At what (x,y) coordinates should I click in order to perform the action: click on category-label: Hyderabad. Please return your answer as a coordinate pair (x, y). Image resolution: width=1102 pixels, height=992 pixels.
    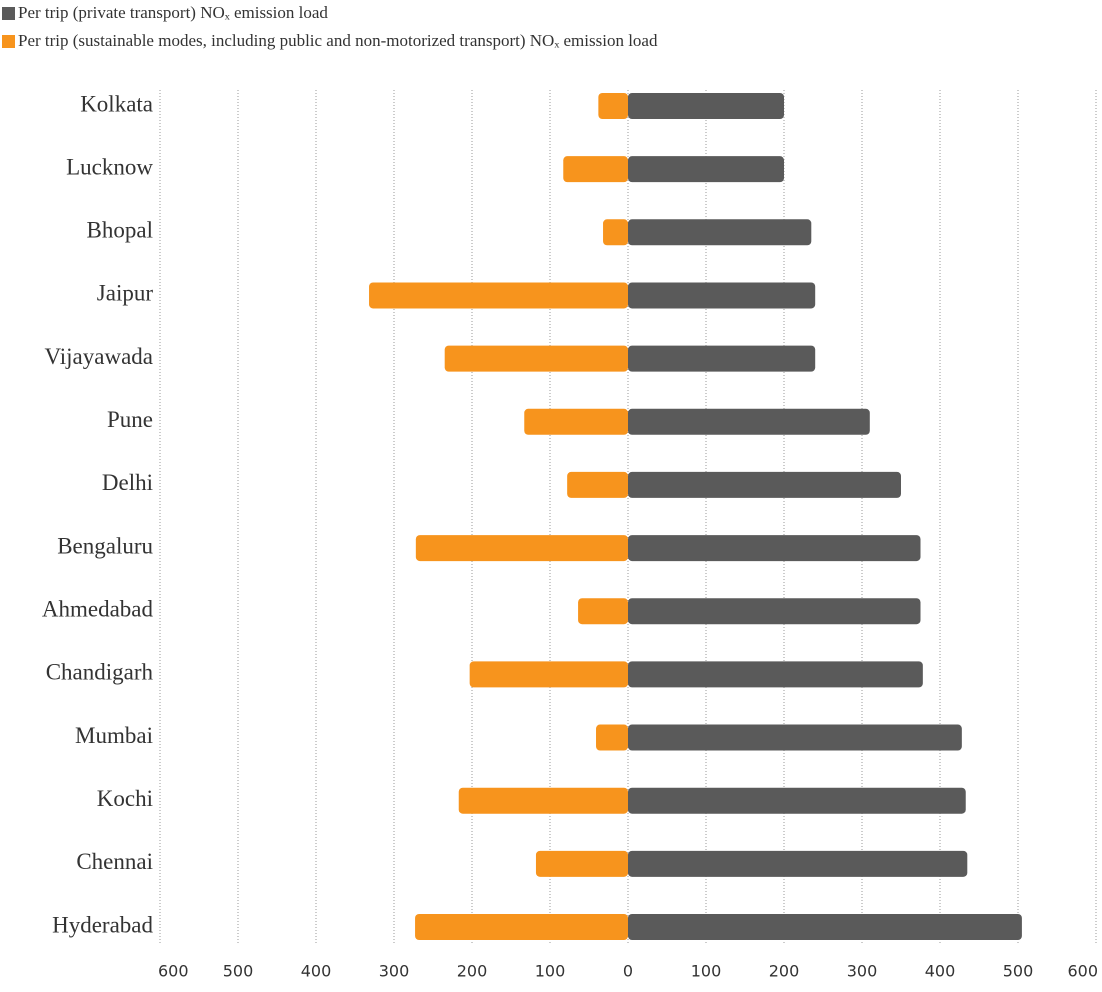
    Looking at the image, I should click on (102, 924).